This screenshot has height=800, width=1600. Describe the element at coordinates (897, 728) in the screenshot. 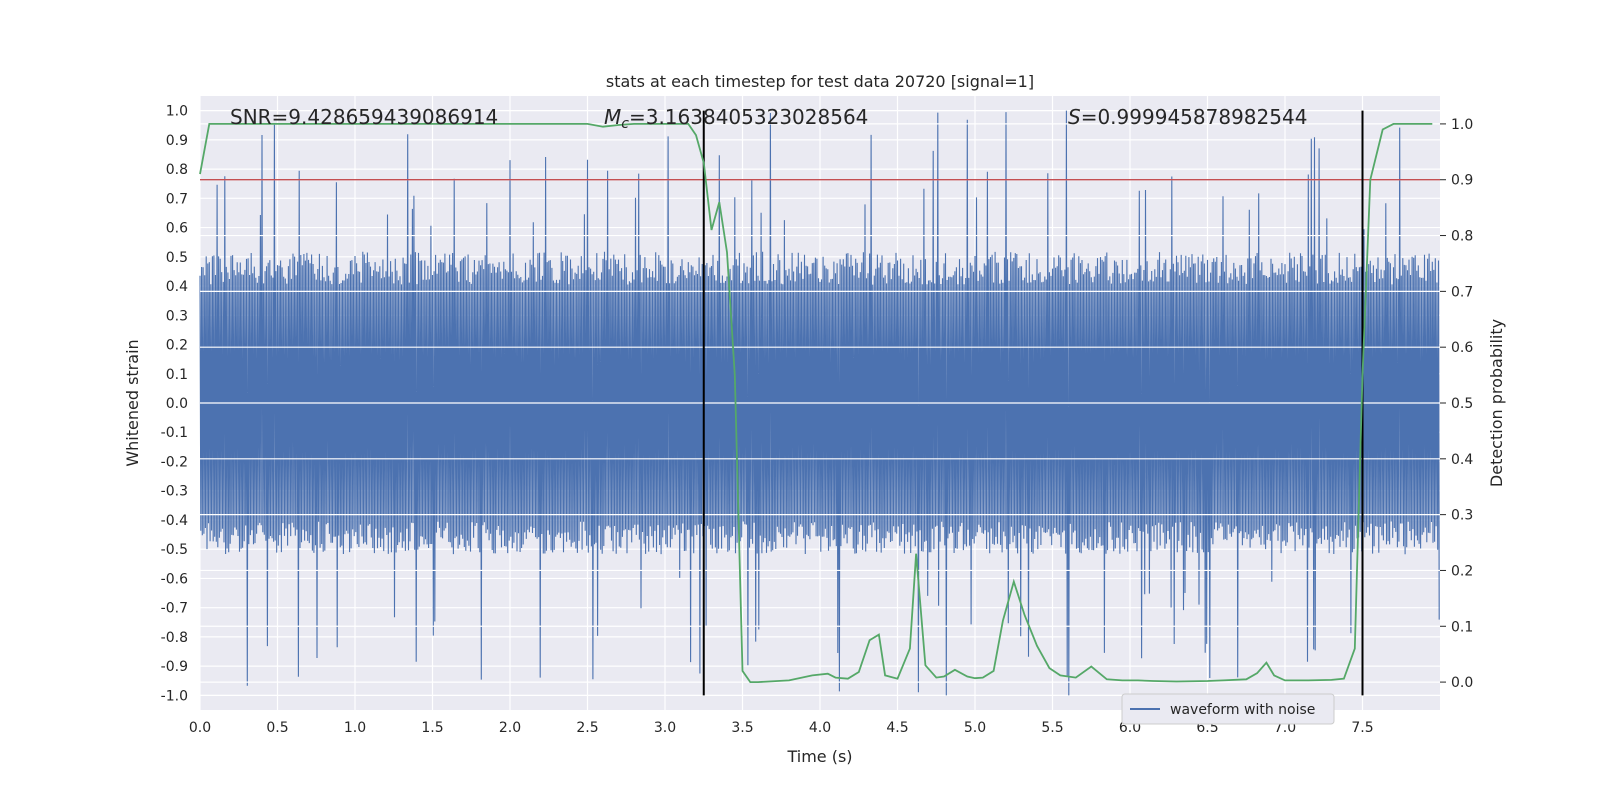

I see `x-tick-label: 4.5` at that location.